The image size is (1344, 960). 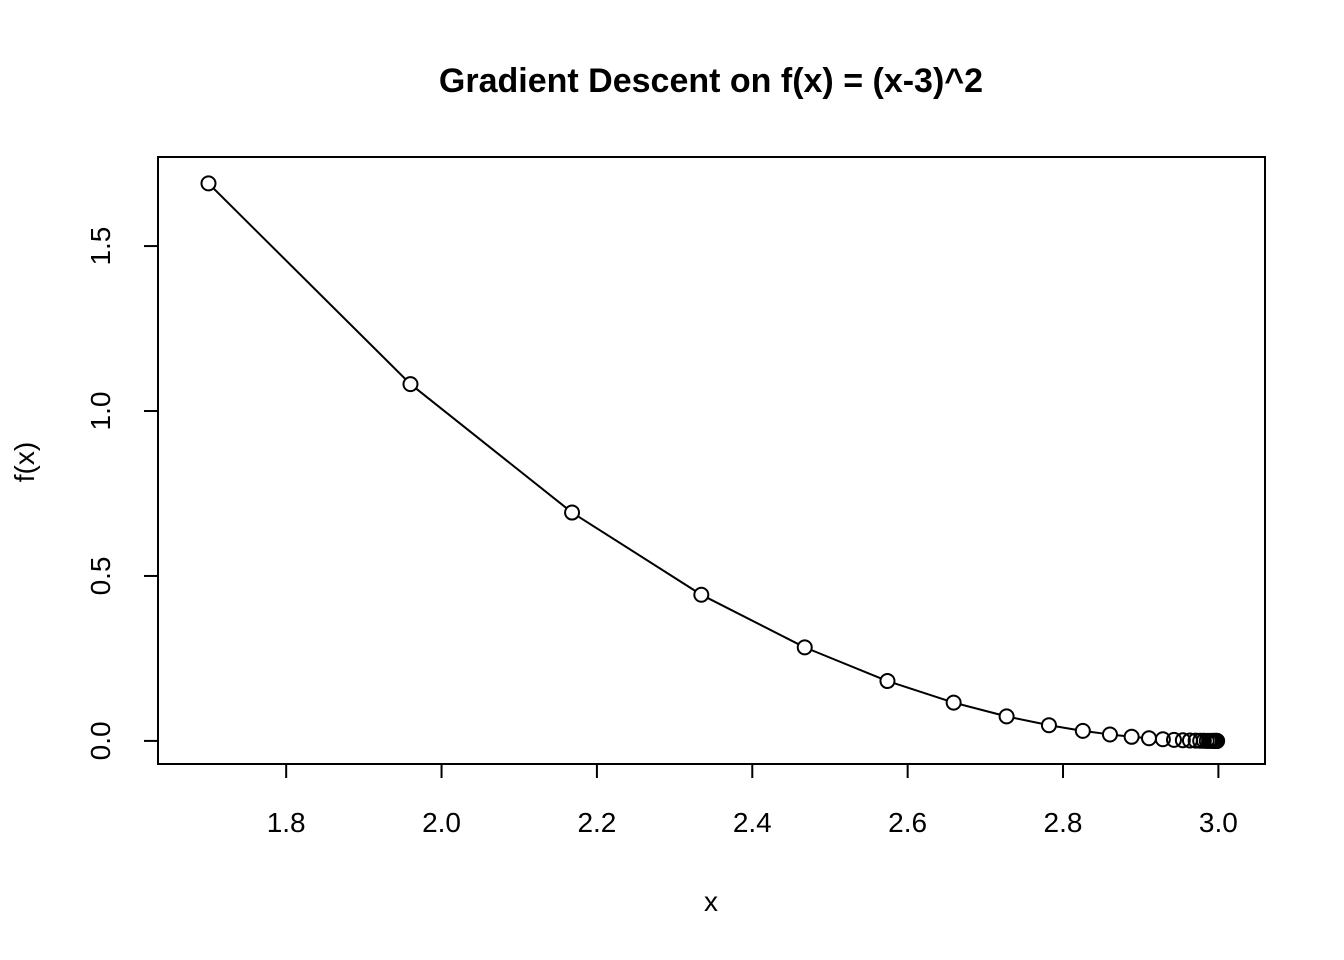 I want to click on x-tick-label: 2.2, so click(x=596, y=822).